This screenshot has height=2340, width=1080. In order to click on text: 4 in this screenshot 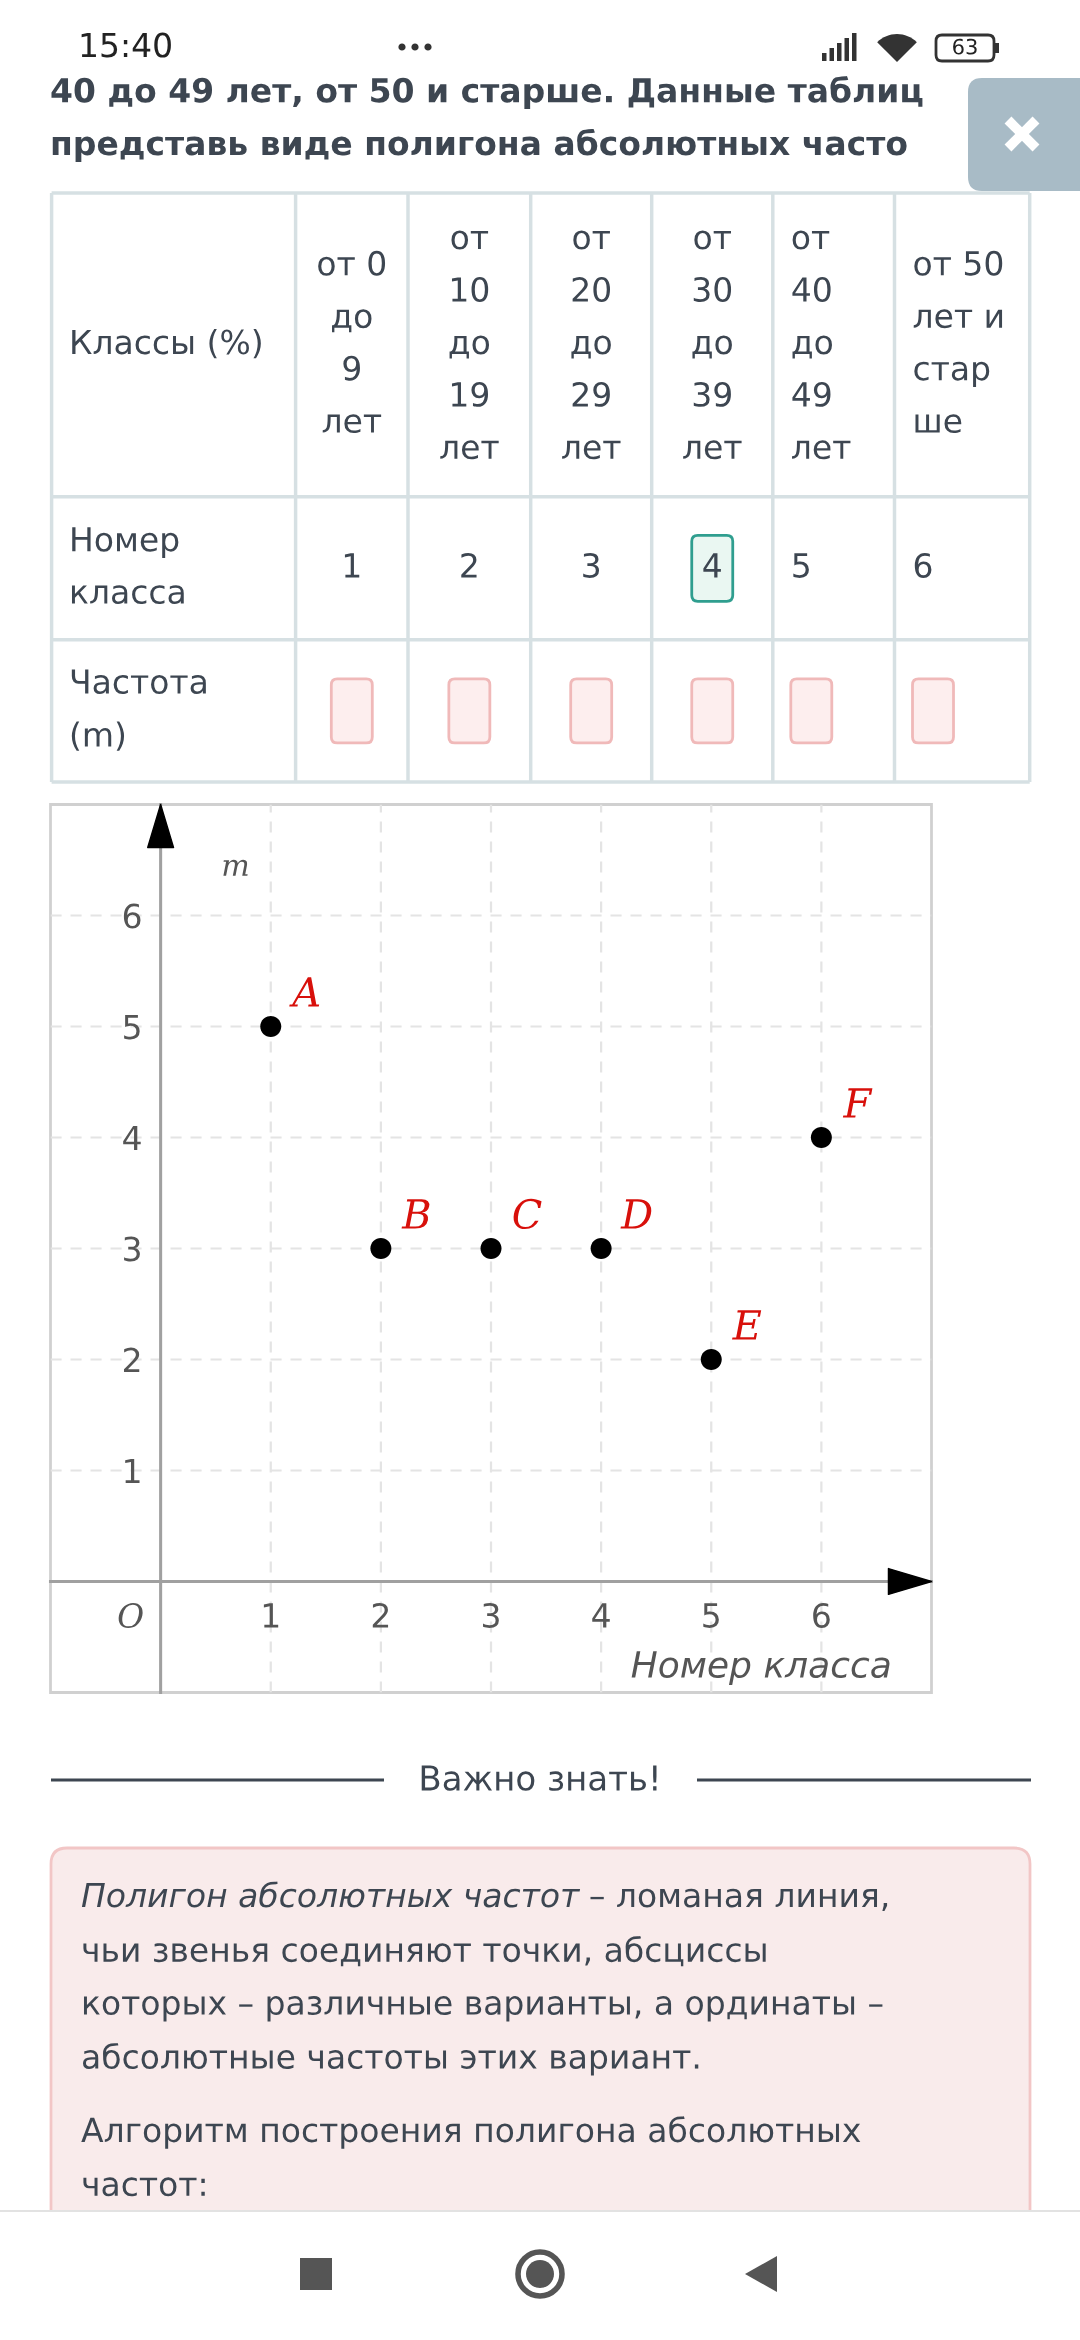, I will do `click(712, 565)`.